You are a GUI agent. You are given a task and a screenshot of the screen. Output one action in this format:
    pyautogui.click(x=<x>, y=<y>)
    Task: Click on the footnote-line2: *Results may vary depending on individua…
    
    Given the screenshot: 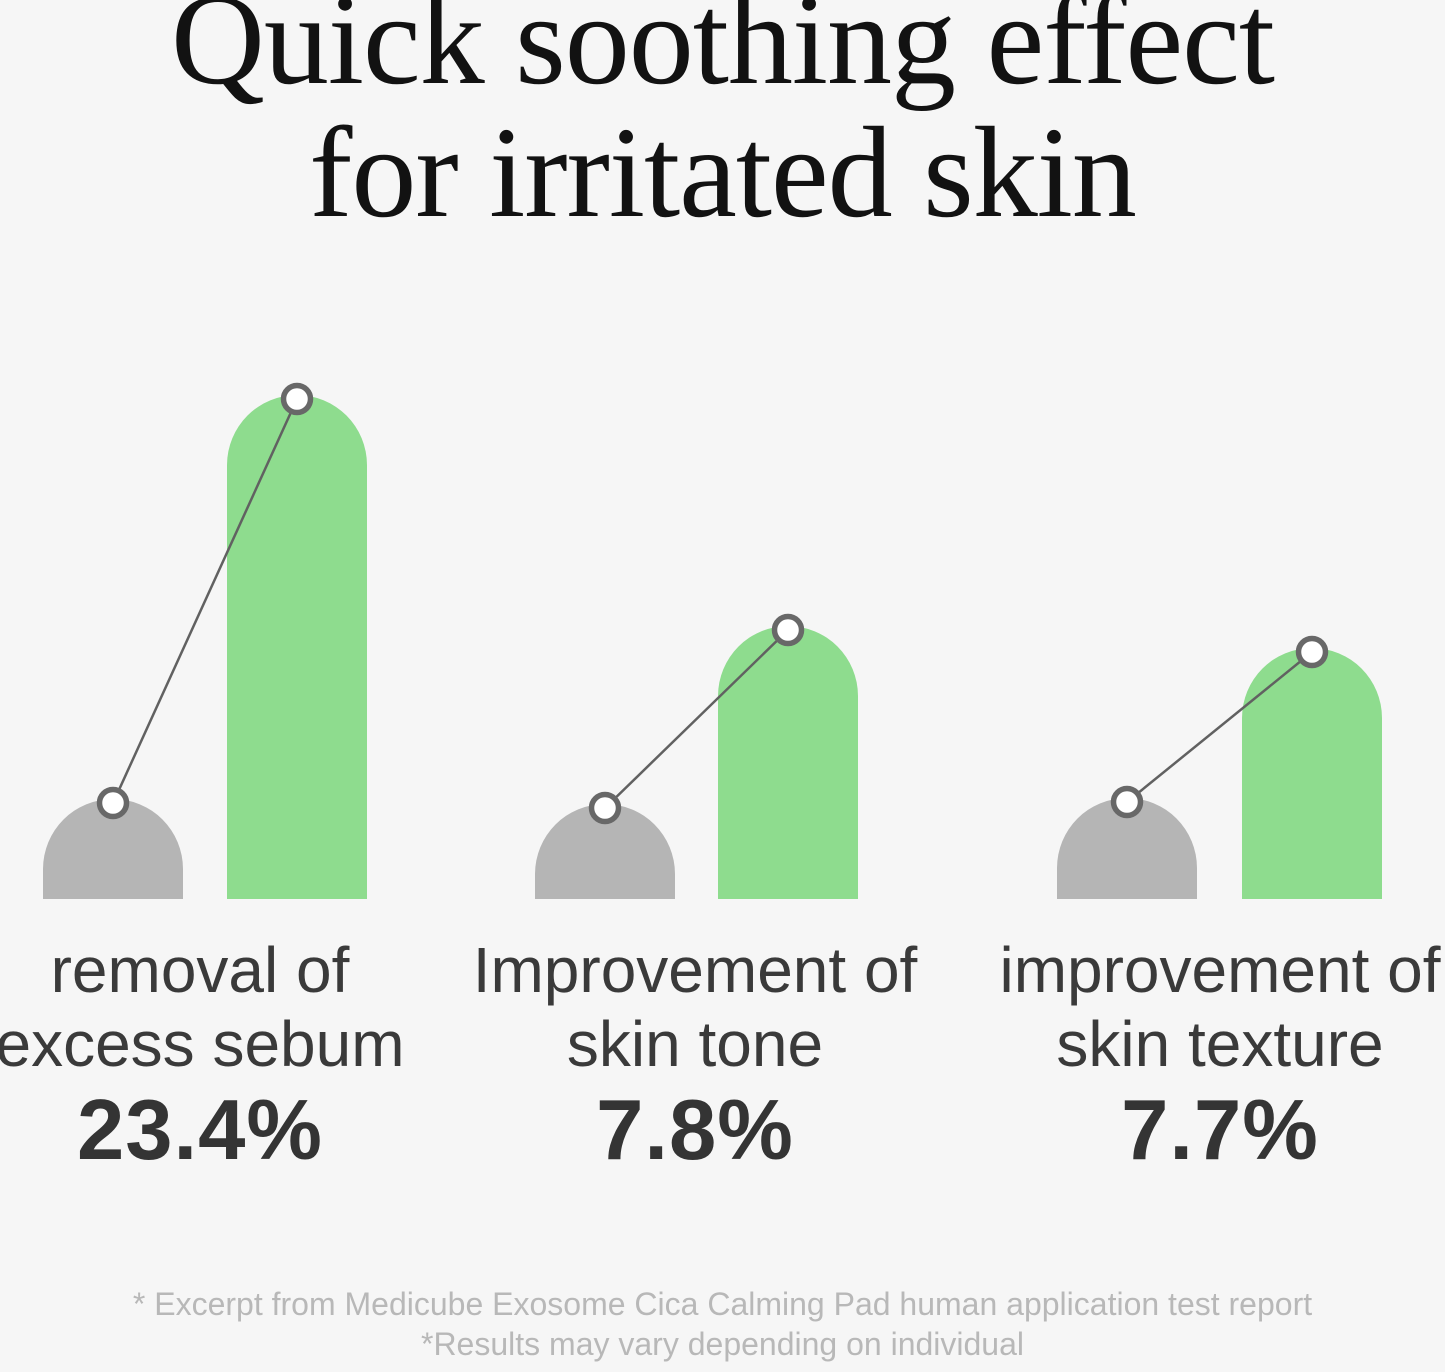 What is the action you would take?
    pyautogui.click(x=722, y=1344)
    